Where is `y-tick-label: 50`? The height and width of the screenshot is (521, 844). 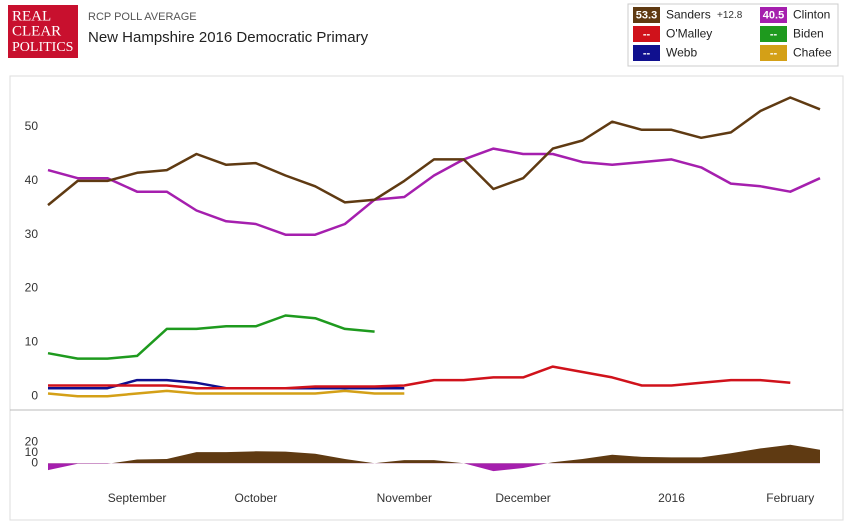 y-tick-label: 50 is located at coordinates (32, 126).